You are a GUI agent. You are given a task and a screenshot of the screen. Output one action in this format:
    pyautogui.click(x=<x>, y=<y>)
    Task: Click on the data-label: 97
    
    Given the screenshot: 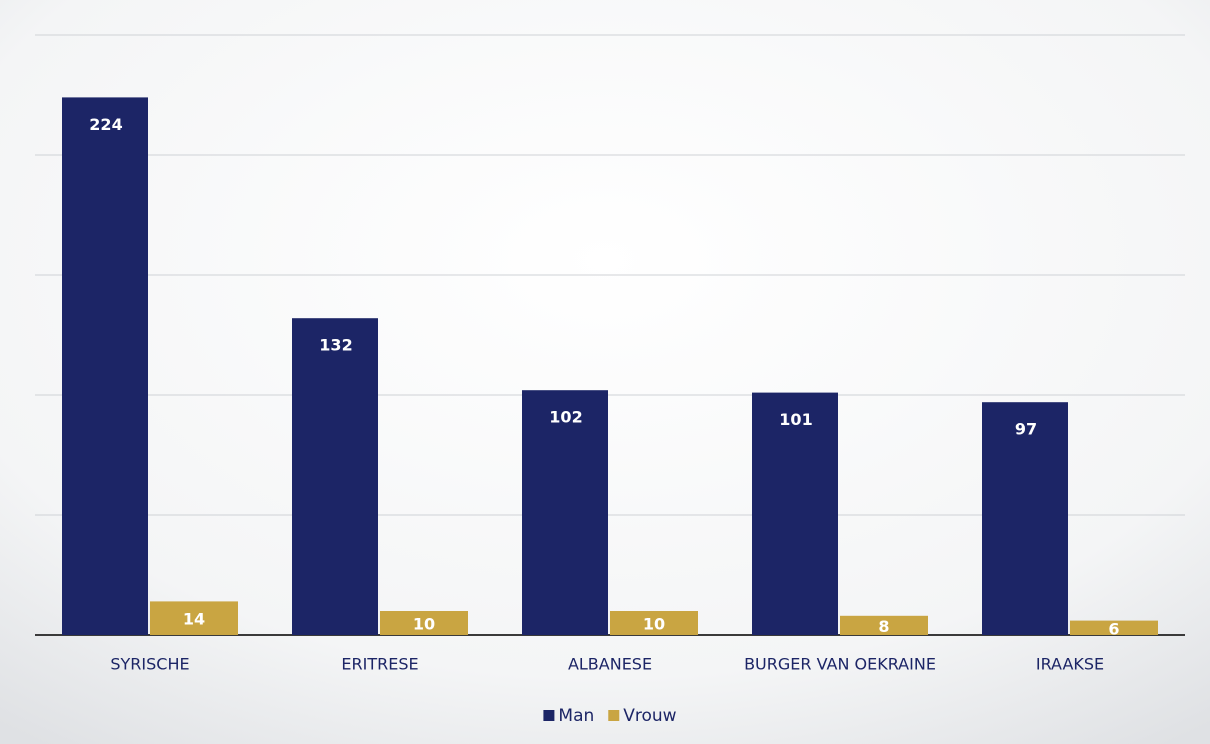 What is the action you would take?
    pyautogui.click(x=1026, y=429)
    